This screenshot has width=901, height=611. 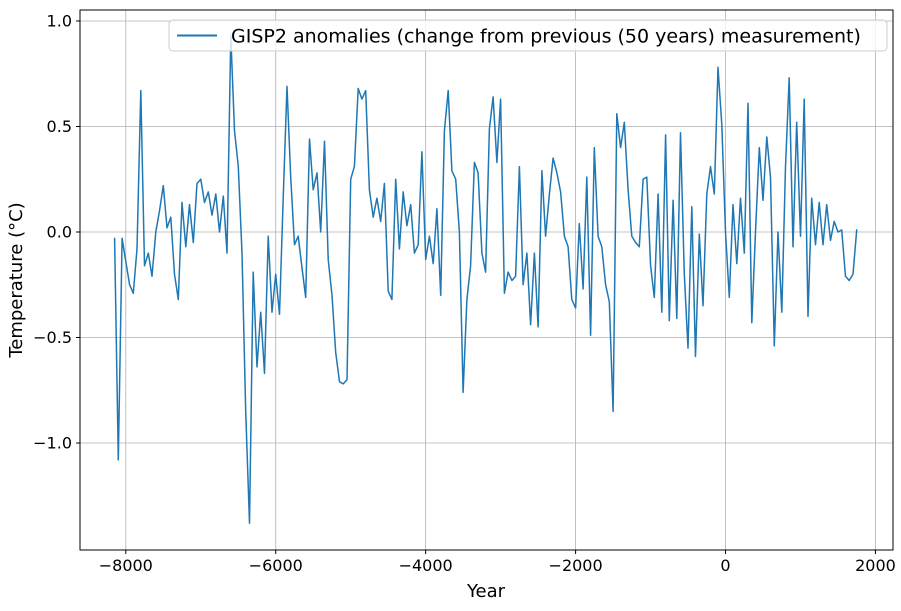 I want to click on x-tick-label: −6000, so click(x=276, y=565).